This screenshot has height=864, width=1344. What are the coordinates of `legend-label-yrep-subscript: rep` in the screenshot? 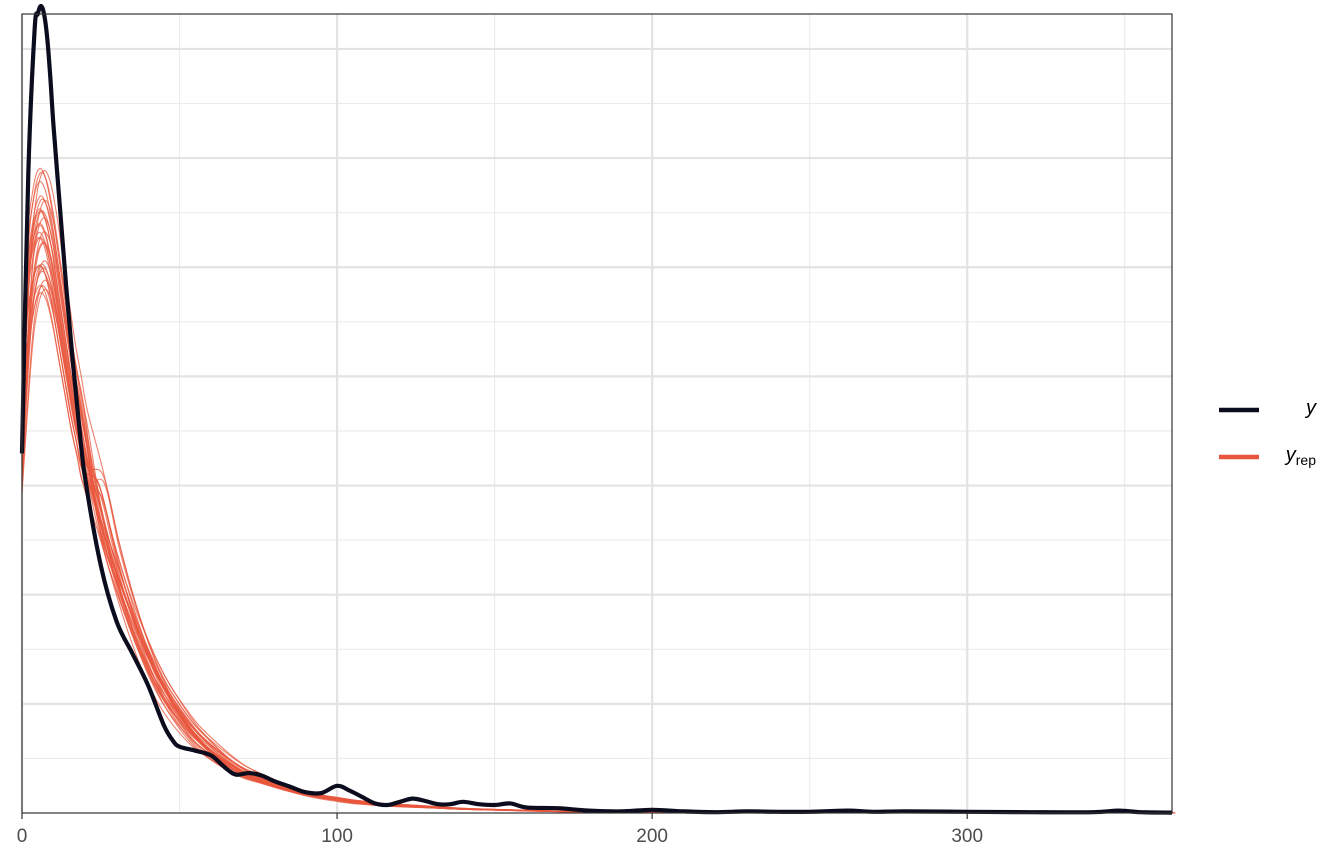 It's located at (1306, 460).